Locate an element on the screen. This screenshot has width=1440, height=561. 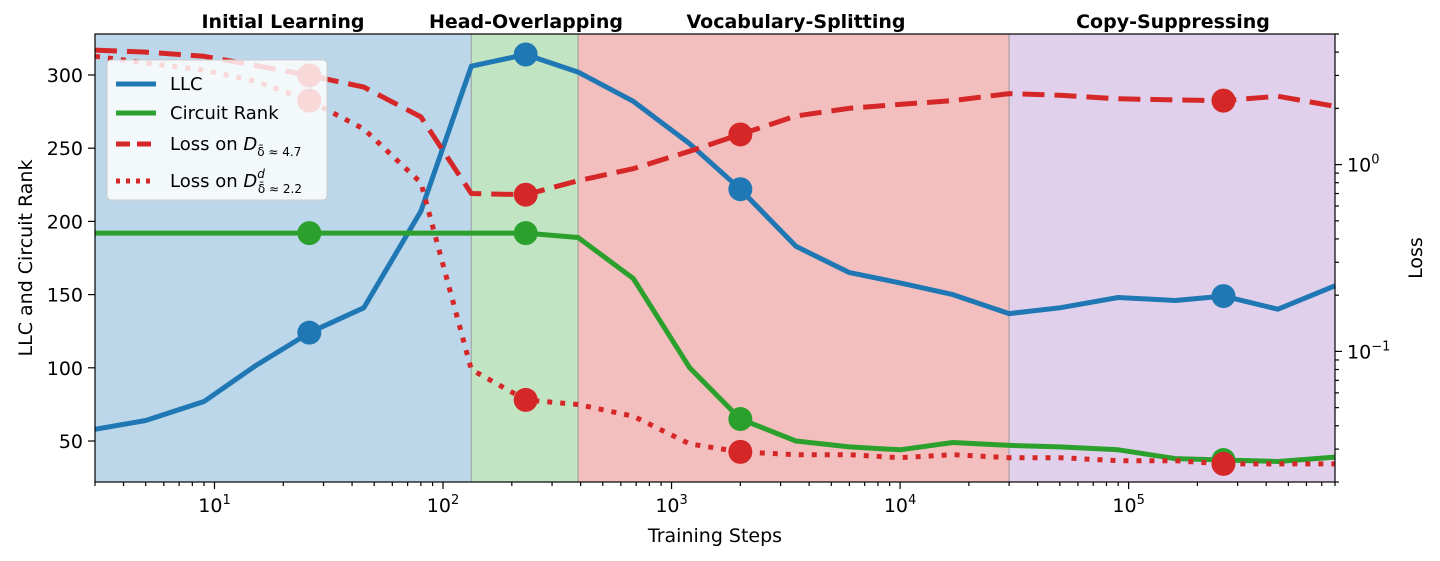
x-tick-label: 10⁴ is located at coordinates (900, 505).